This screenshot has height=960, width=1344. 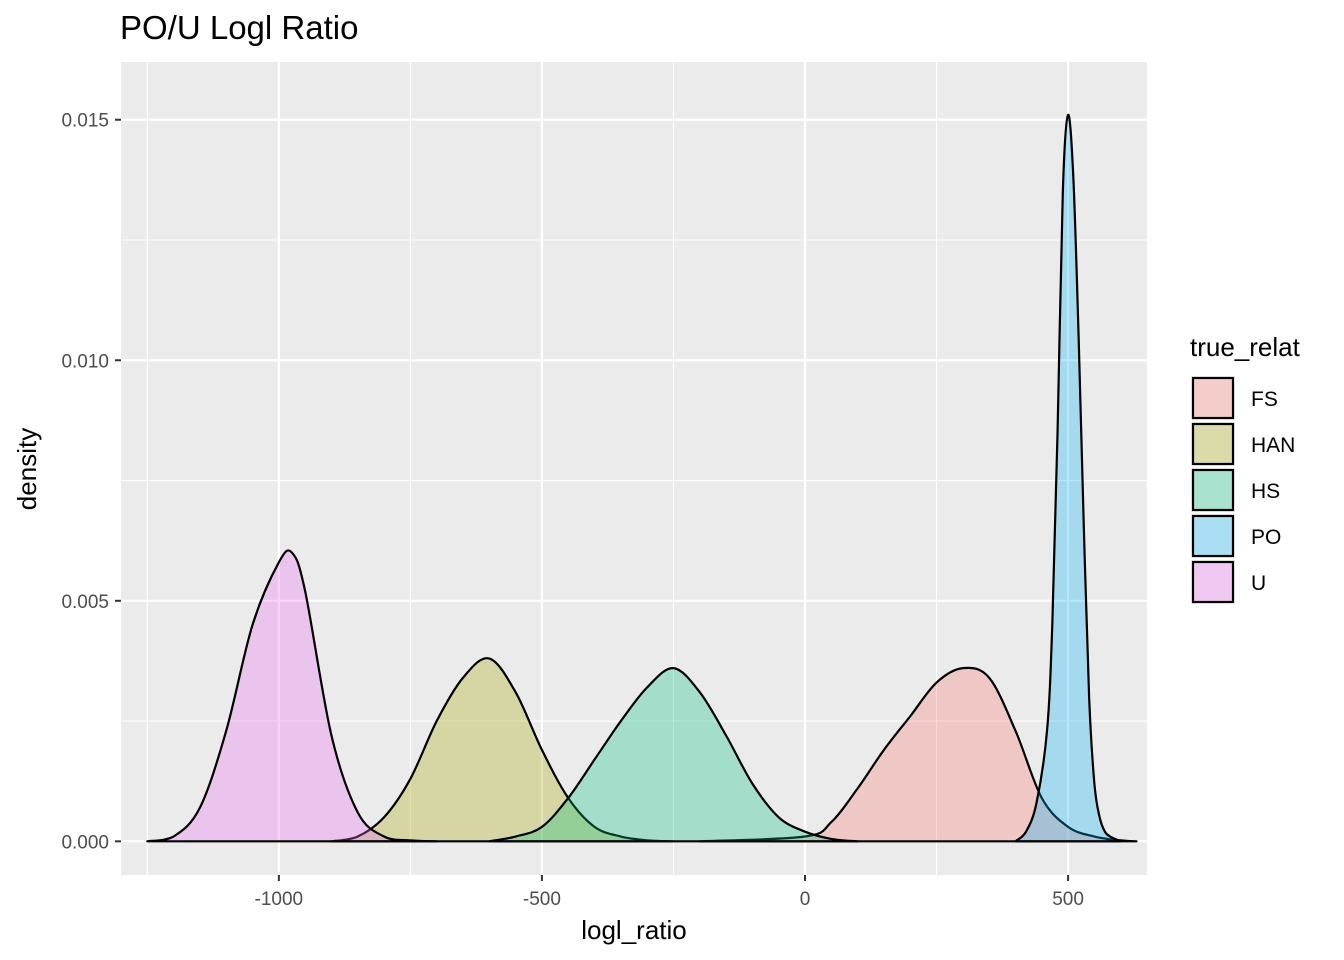 I want to click on density-area-hs, so click(x=673, y=755).